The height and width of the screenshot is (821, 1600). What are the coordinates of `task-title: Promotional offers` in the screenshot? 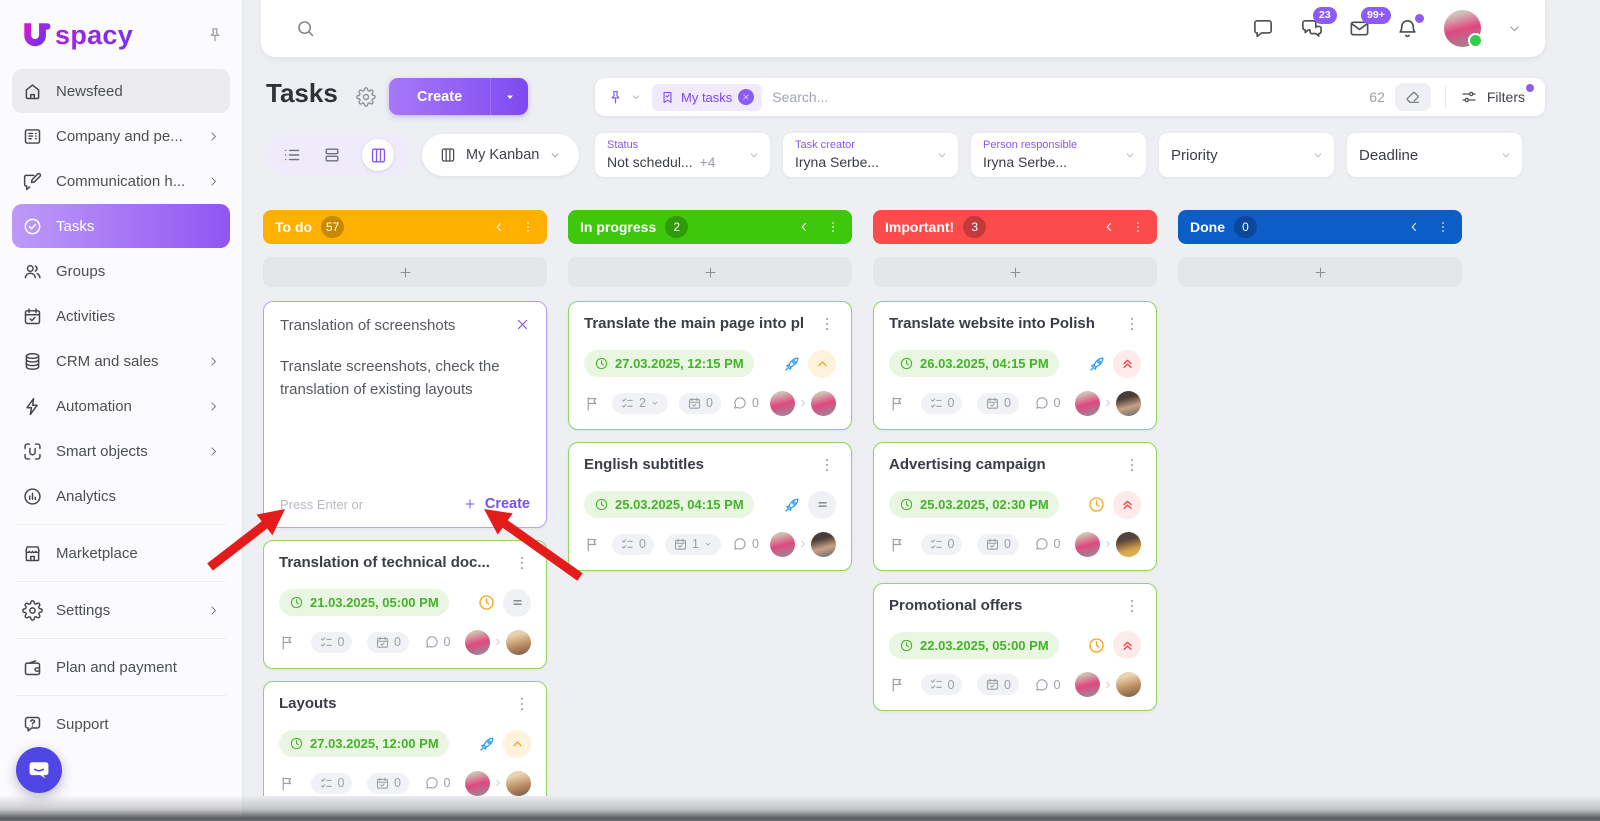 It's located at (956, 605).